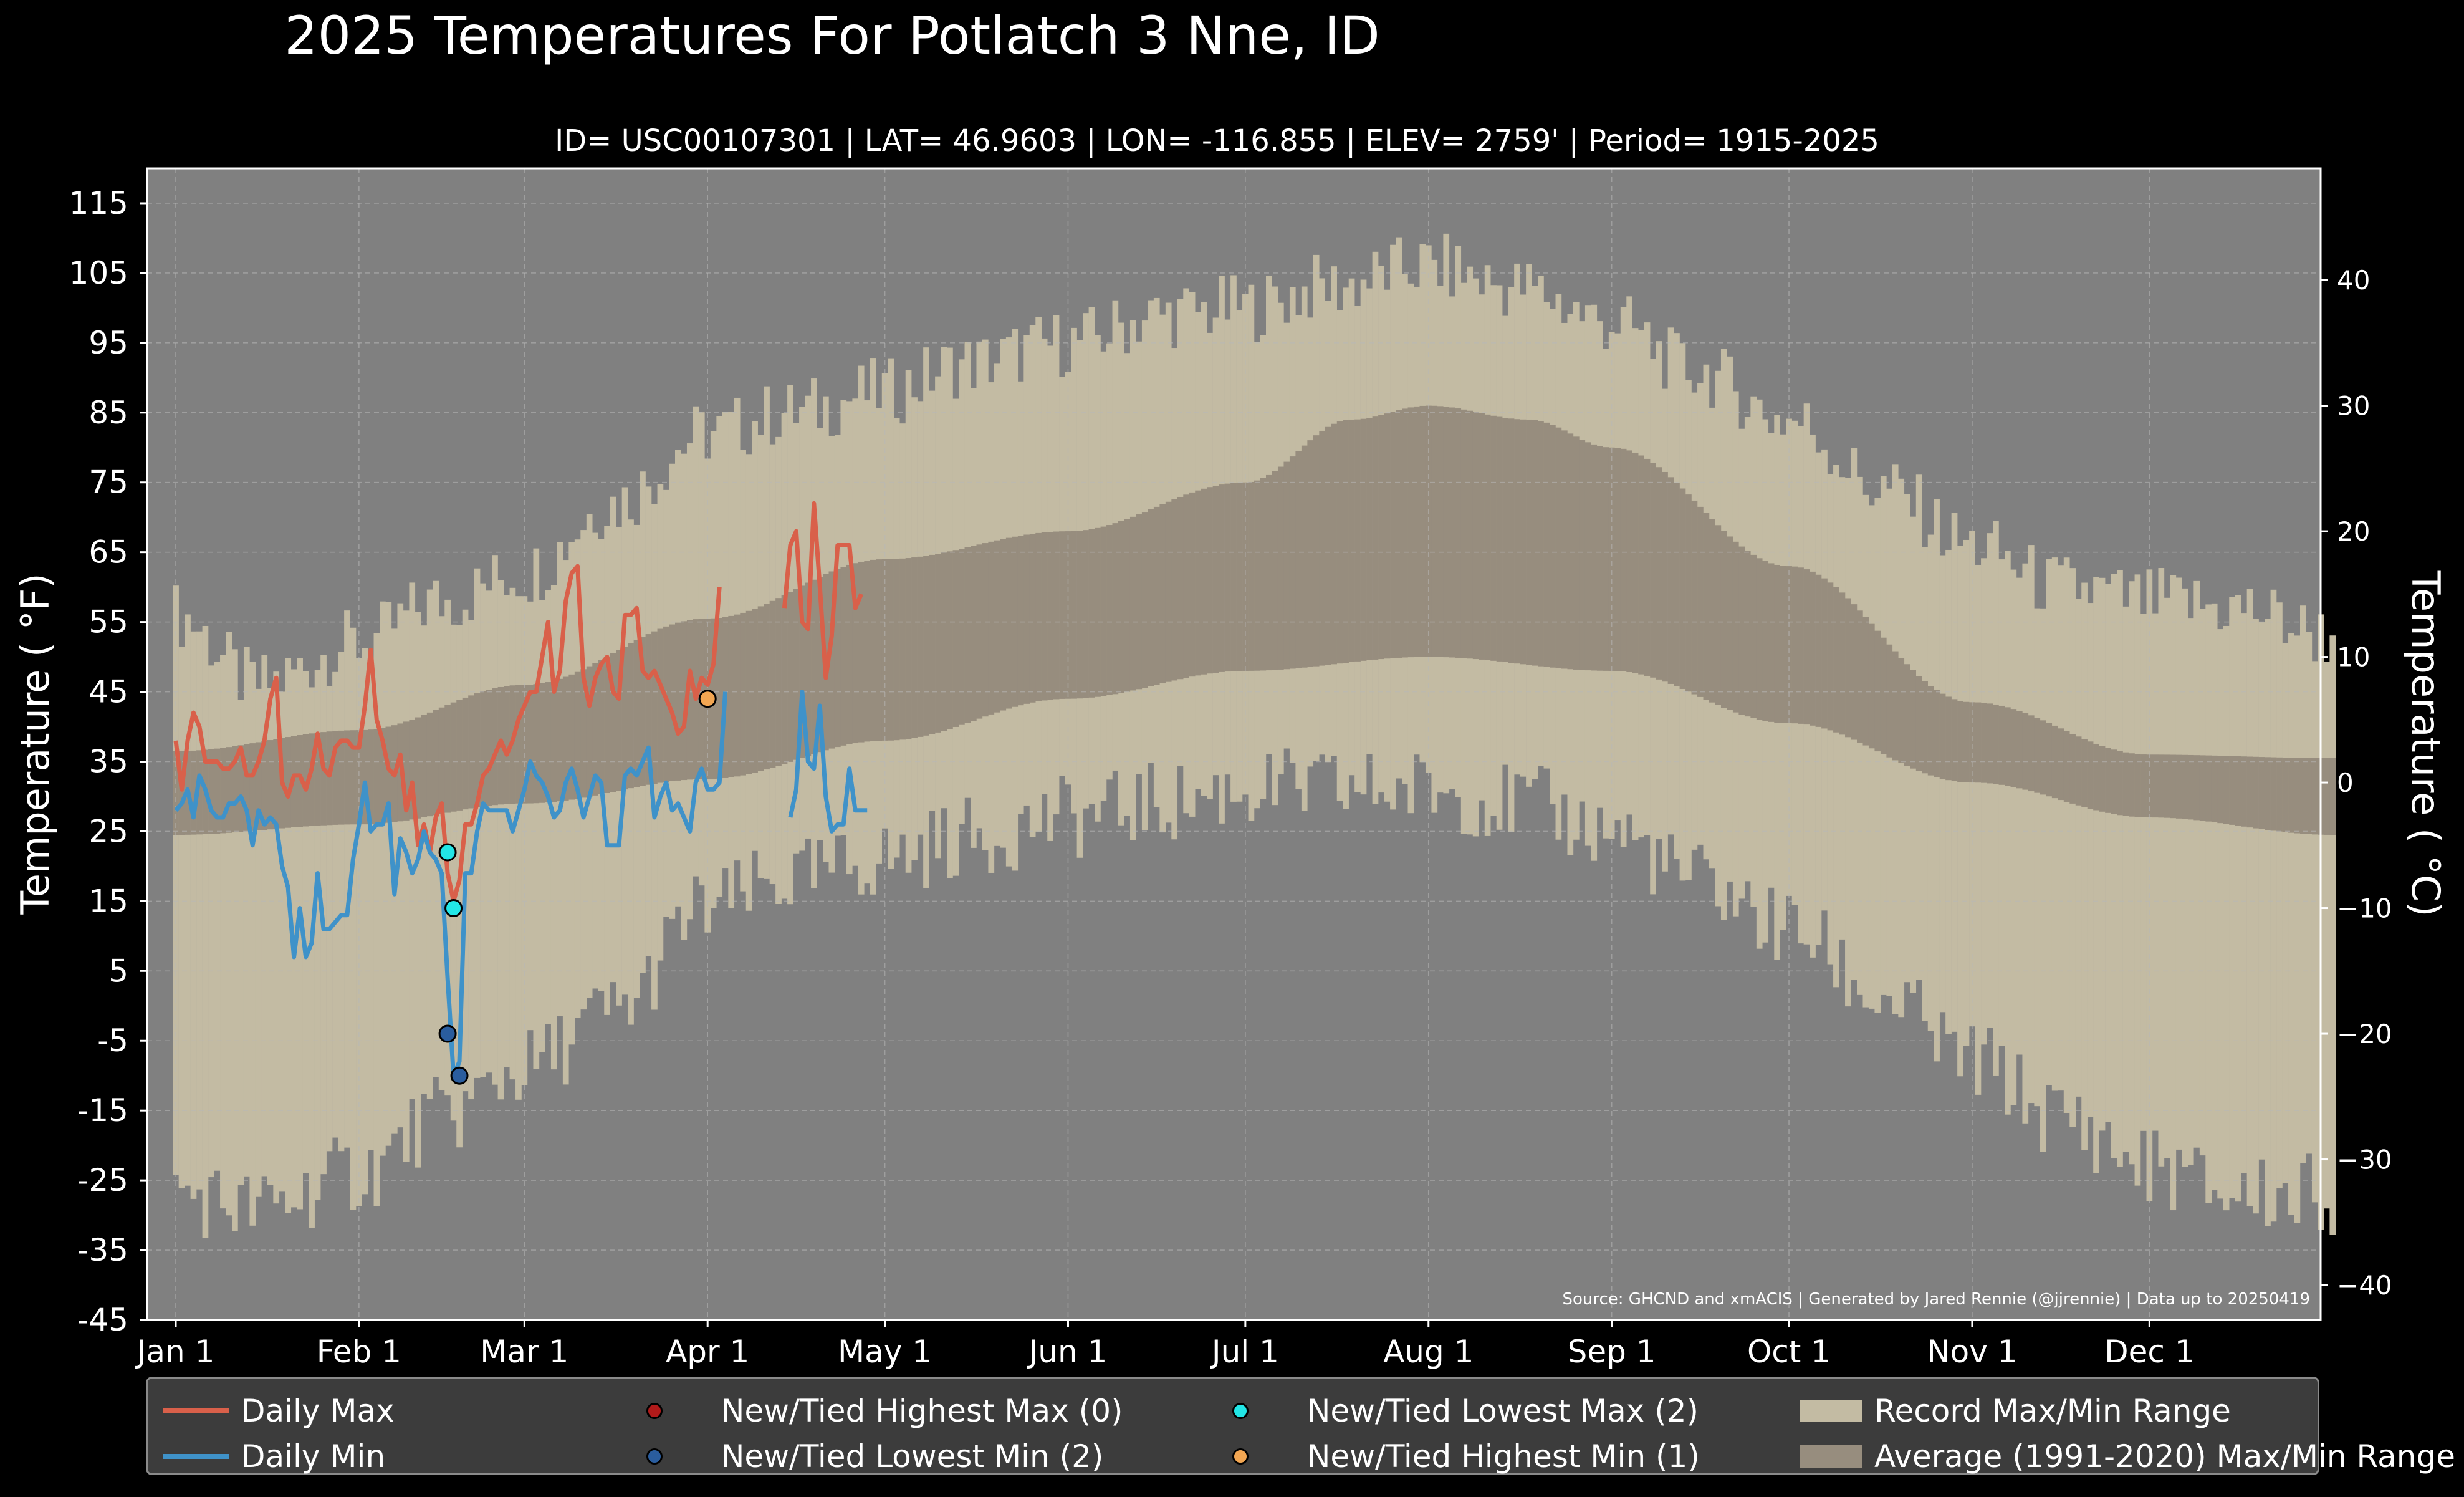 The width and height of the screenshot is (2464, 1497). I want to click on y-tick-label: -25, so click(102, 1180).